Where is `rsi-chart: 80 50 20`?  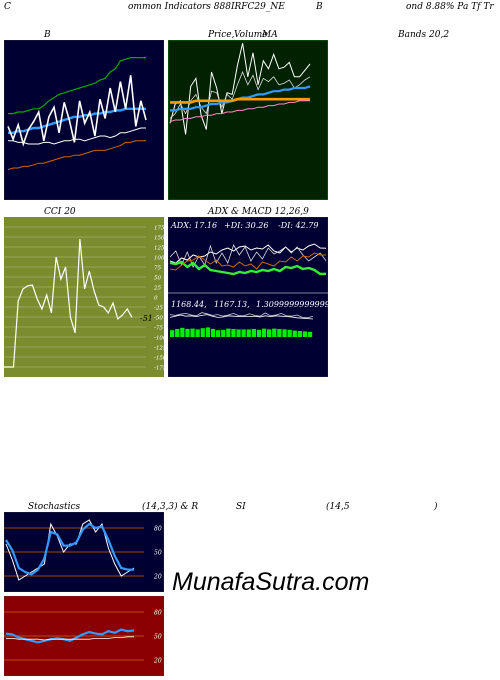 rsi-chart: 80 50 20 is located at coordinates (84, 636).